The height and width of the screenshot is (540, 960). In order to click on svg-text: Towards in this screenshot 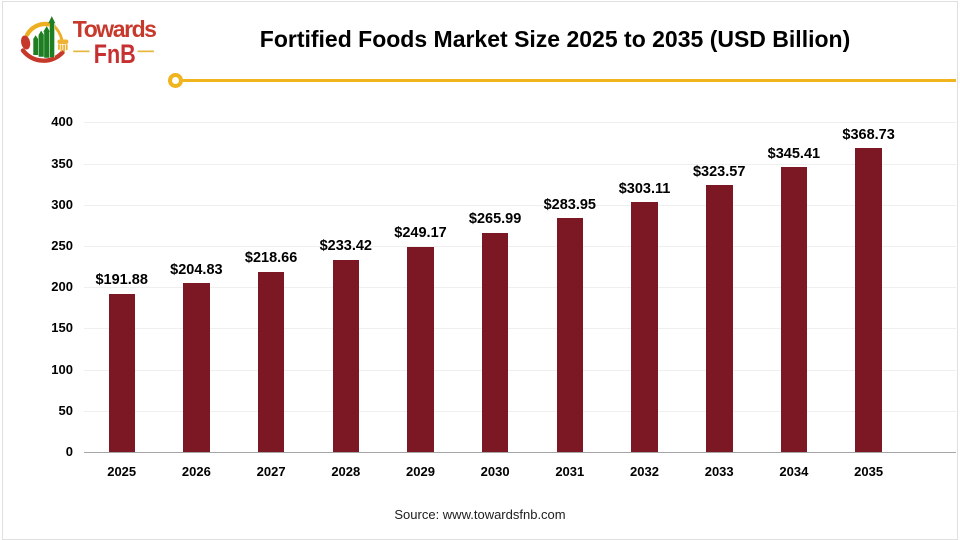, I will do `click(114, 29)`.